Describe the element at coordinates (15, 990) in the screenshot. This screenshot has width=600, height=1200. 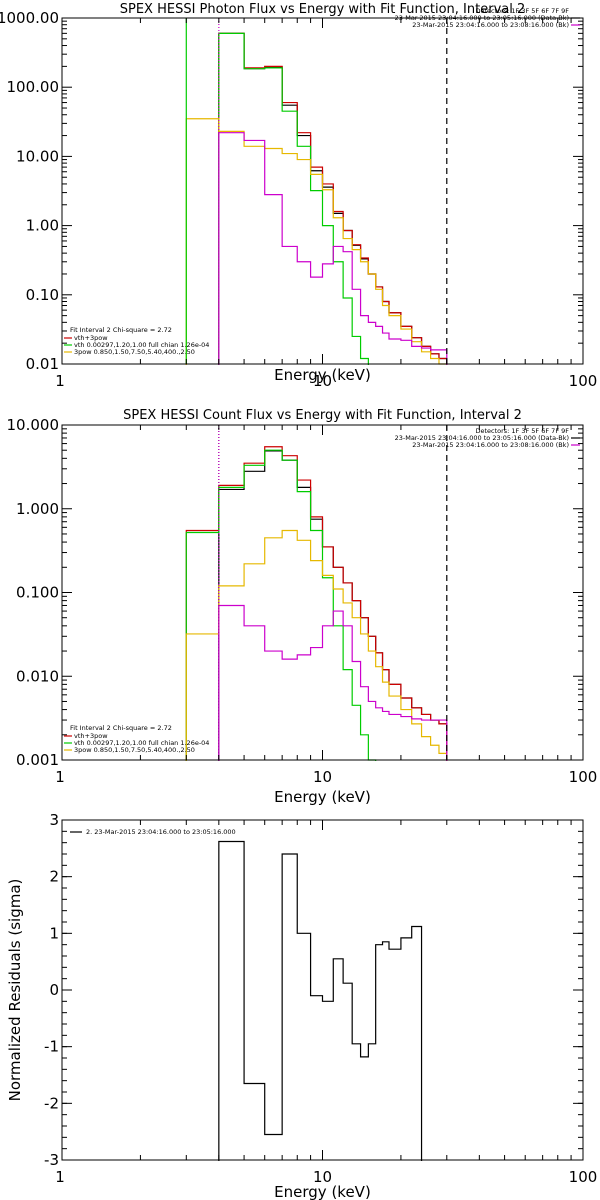
I see `y-axis-label: Normalized Residuals (sigma)` at that location.